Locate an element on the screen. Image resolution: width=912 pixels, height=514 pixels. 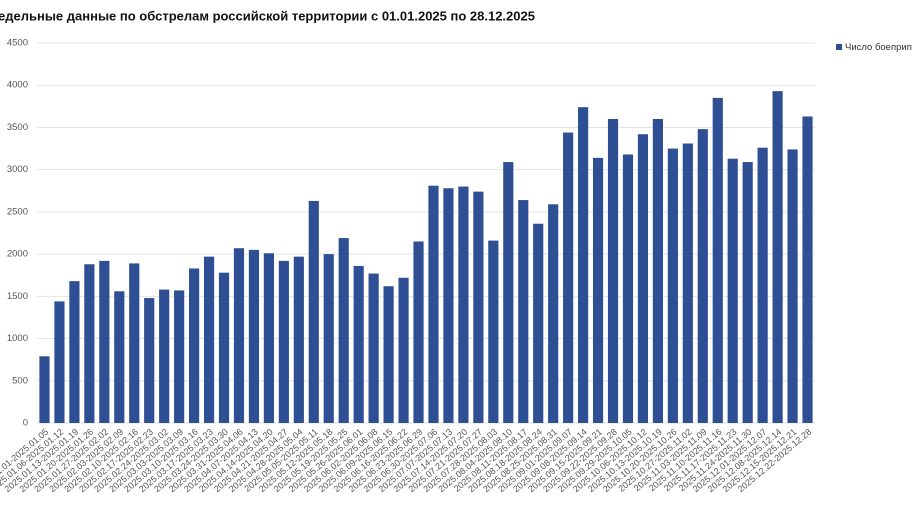
y-tick-label: 3500 is located at coordinates (17, 127).